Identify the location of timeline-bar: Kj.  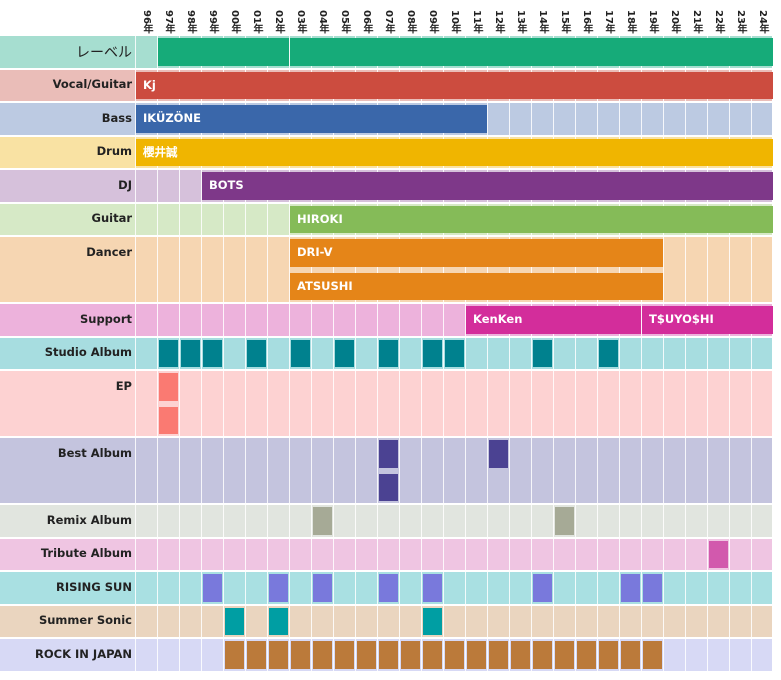
(454, 85).